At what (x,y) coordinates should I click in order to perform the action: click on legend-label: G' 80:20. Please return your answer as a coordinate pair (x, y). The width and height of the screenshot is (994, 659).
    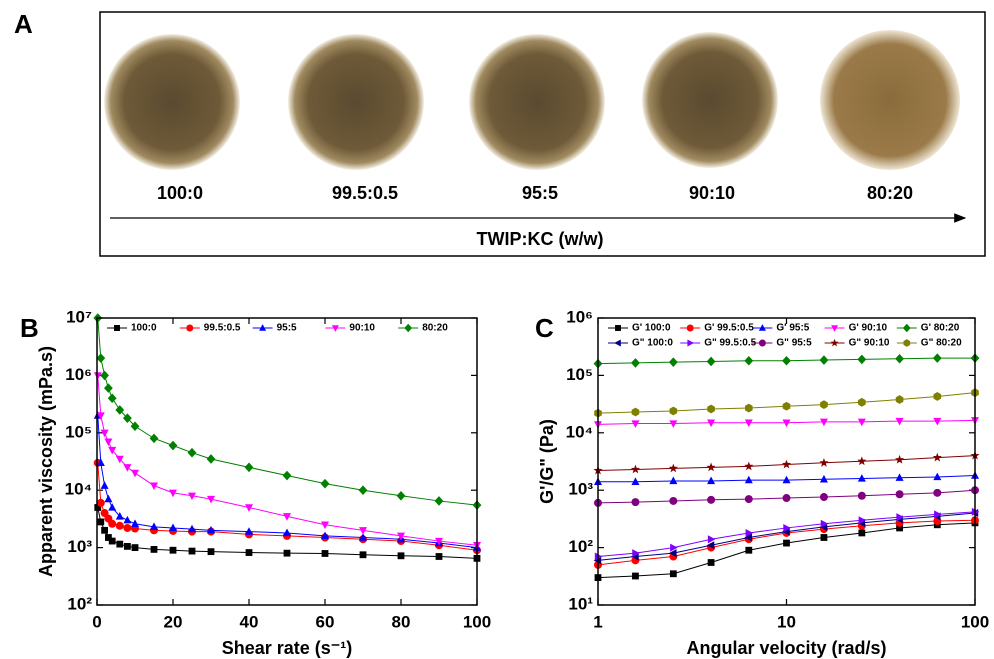
    Looking at the image, I should click on (940, 328).